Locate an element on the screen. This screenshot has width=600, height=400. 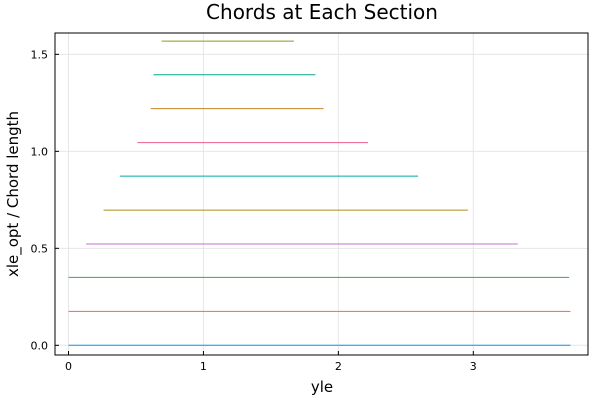
y-tick-label: 0.5 is located at coordinates (40, 248).